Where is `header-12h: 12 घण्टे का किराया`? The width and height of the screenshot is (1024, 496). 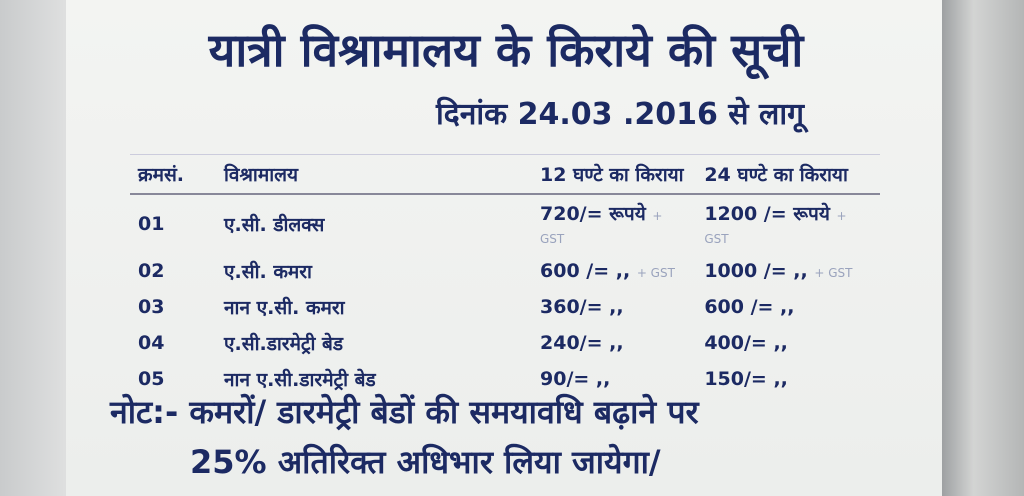
header-12h: 12 घण्टे का किराया is located at coordinates (614, 174).